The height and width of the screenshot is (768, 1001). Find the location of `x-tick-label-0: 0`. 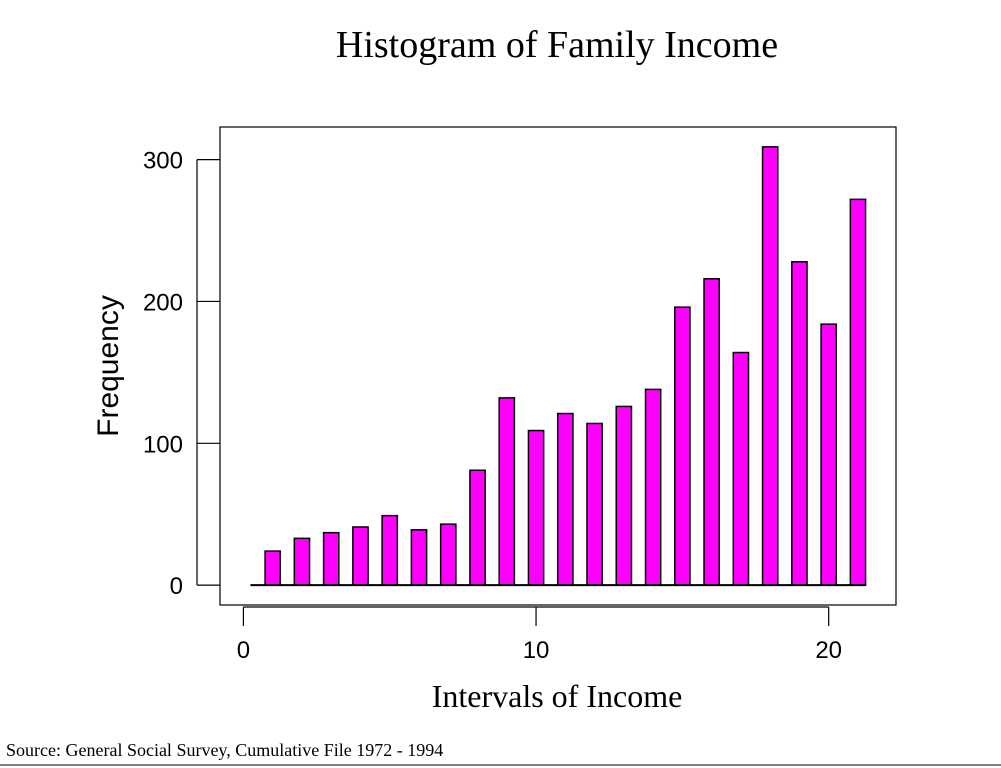

x-tick-label-0: 0 is located at coordinates (243, 650).